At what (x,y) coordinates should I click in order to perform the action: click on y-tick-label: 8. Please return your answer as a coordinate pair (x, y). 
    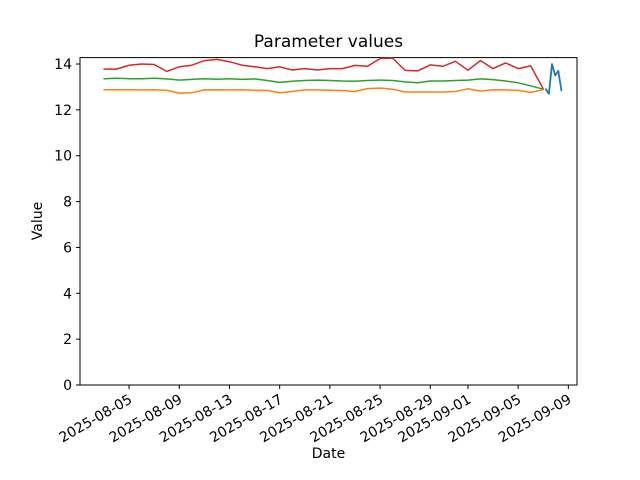
    Looking at the image, I should click on (67, 203).